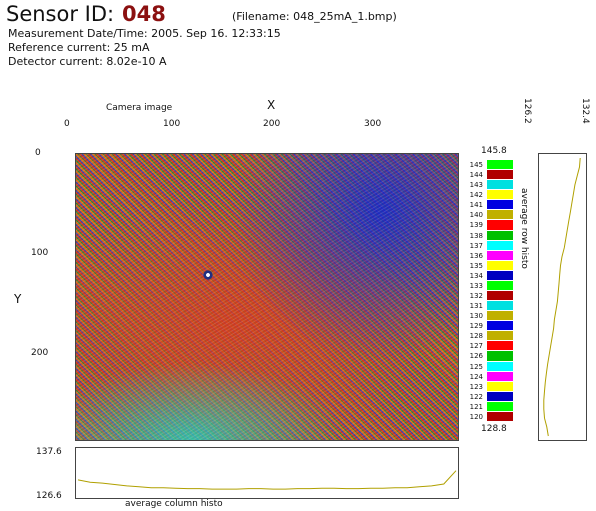 The image size is (596, 511). What do you see at coordinates (87, 61) in the screenshot?
I see `detector-current: Detector current: 8.02e-10 A` at bounding box center [87, 61].